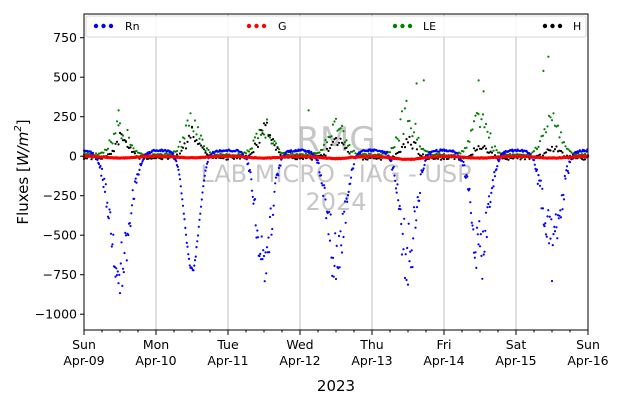 This screenshot has width=621, height=406. What do you see at coordinates (59, 176) in the screenshot?
I see `y-axis: 750 500 250 0 −250 −500 −750 −1000` at bounding box center [59, 176].